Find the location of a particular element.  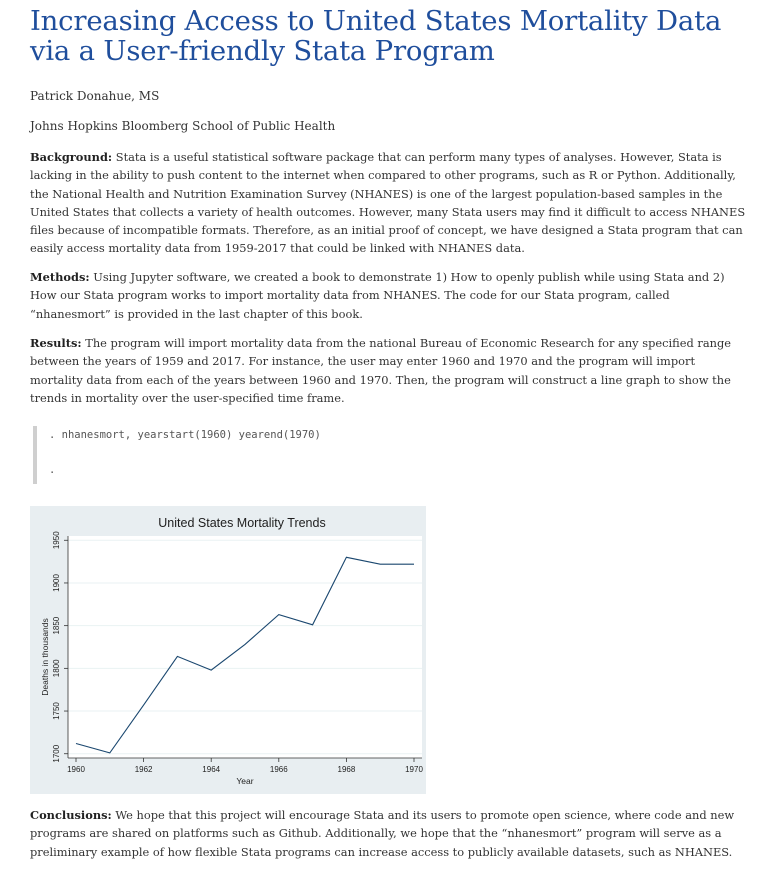

y-tick-label: 1700 is located at coordinates (56, 753).